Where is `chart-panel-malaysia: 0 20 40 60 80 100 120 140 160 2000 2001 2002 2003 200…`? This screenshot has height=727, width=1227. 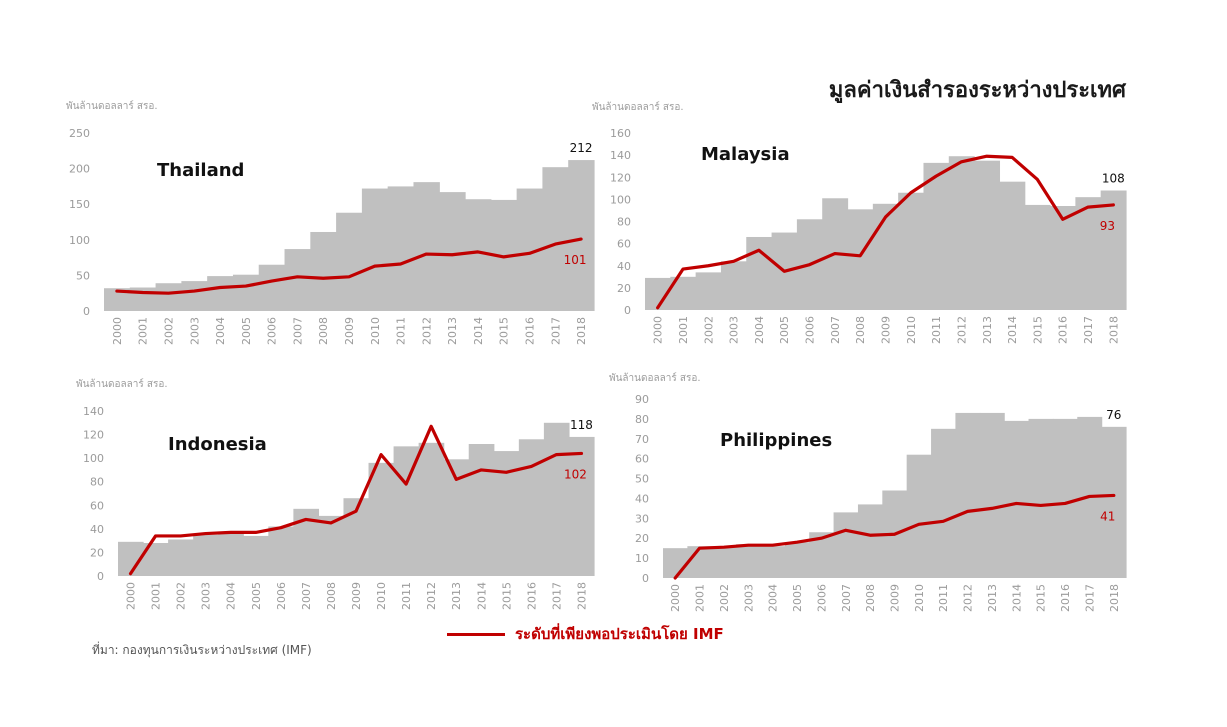 chart-panel-malaysia: 0 20 40 60 80 100 120 140 160 2000 2001 2002 2003 200… is located at coordinates (859, 222).